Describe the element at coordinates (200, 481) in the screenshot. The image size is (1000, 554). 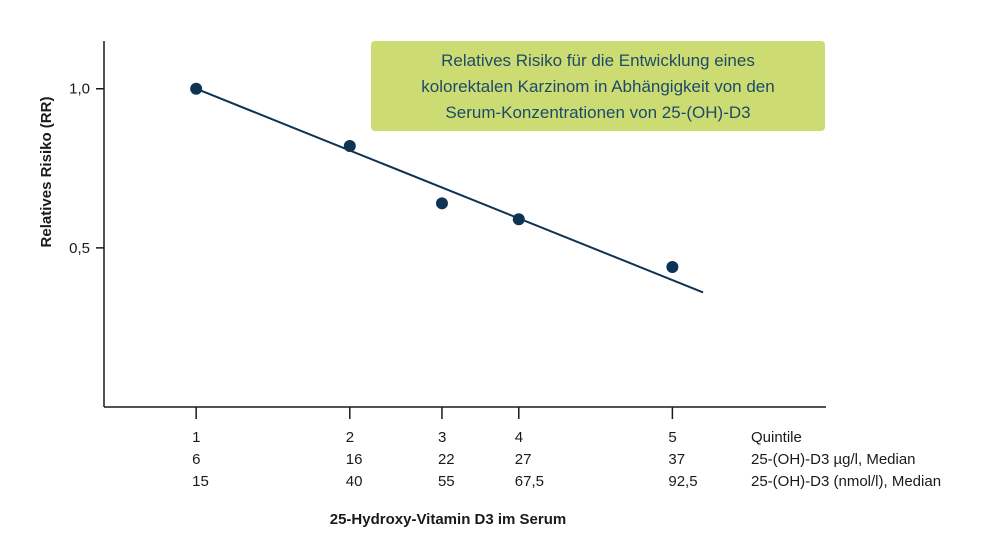
I see `x-tick-label: 15` at that location.